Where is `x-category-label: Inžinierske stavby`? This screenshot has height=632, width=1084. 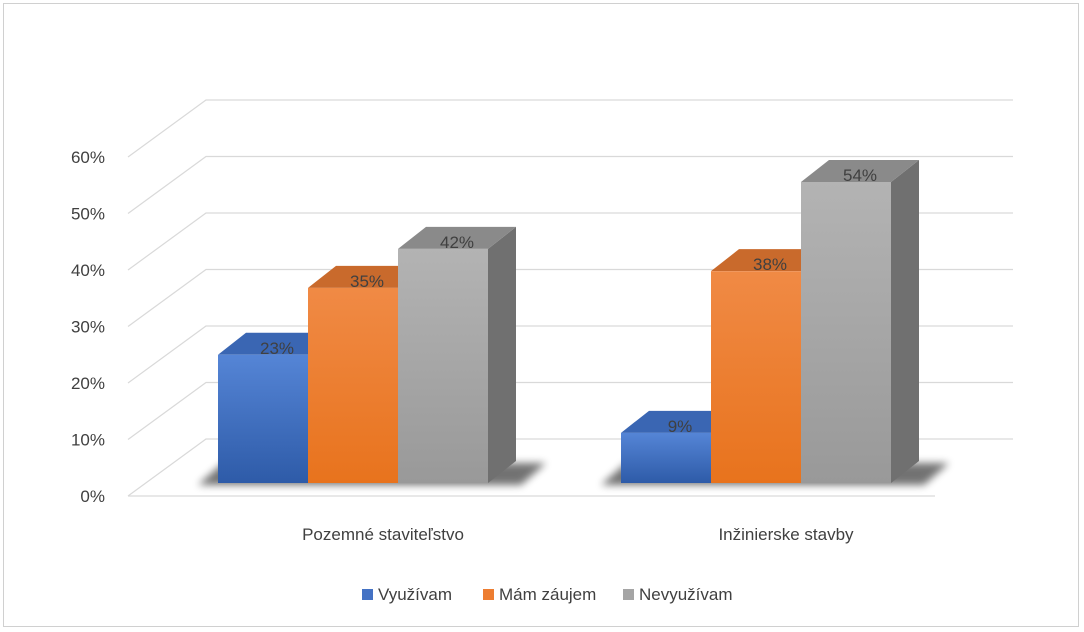 x-category-label: Inžinierske stavby is located at coordinates (786, 534).